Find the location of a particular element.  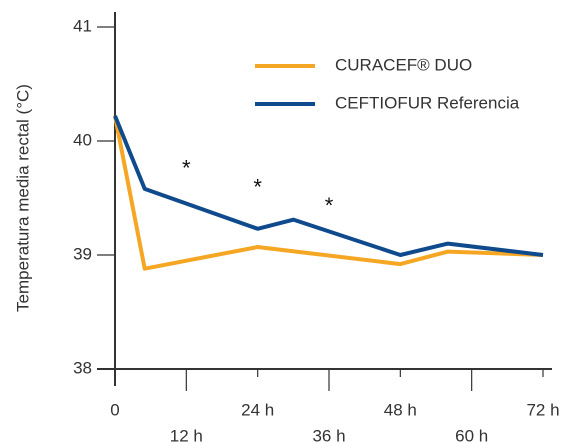

x-tick-label: 24 h is located at coordinates (257, 409).